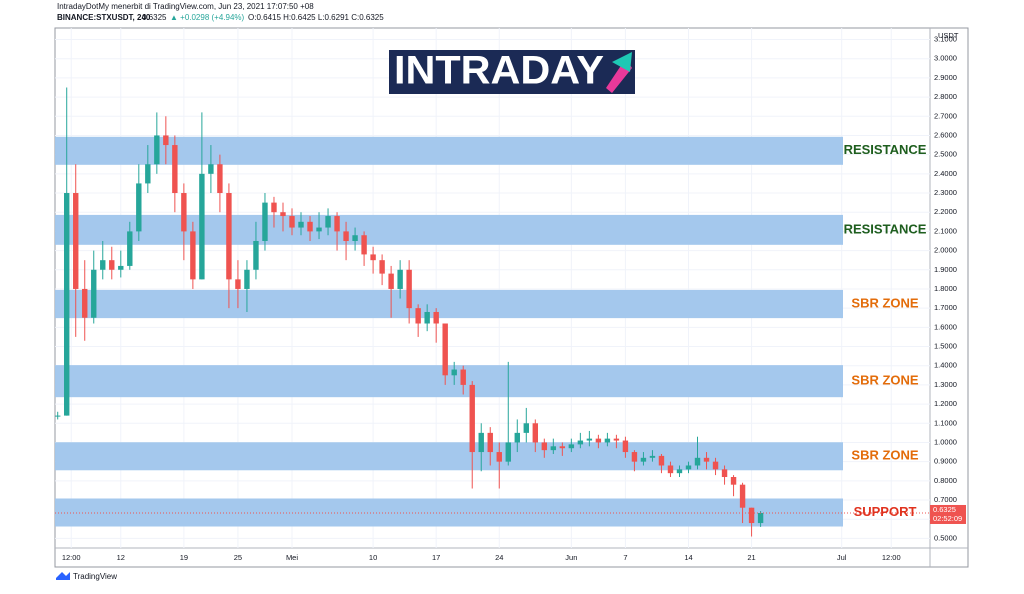 This screenshot has height=594, width=1024. Describe the element at coordinates (238, 557) in the screenshot. I see `x-tick-label: 25` at that location.